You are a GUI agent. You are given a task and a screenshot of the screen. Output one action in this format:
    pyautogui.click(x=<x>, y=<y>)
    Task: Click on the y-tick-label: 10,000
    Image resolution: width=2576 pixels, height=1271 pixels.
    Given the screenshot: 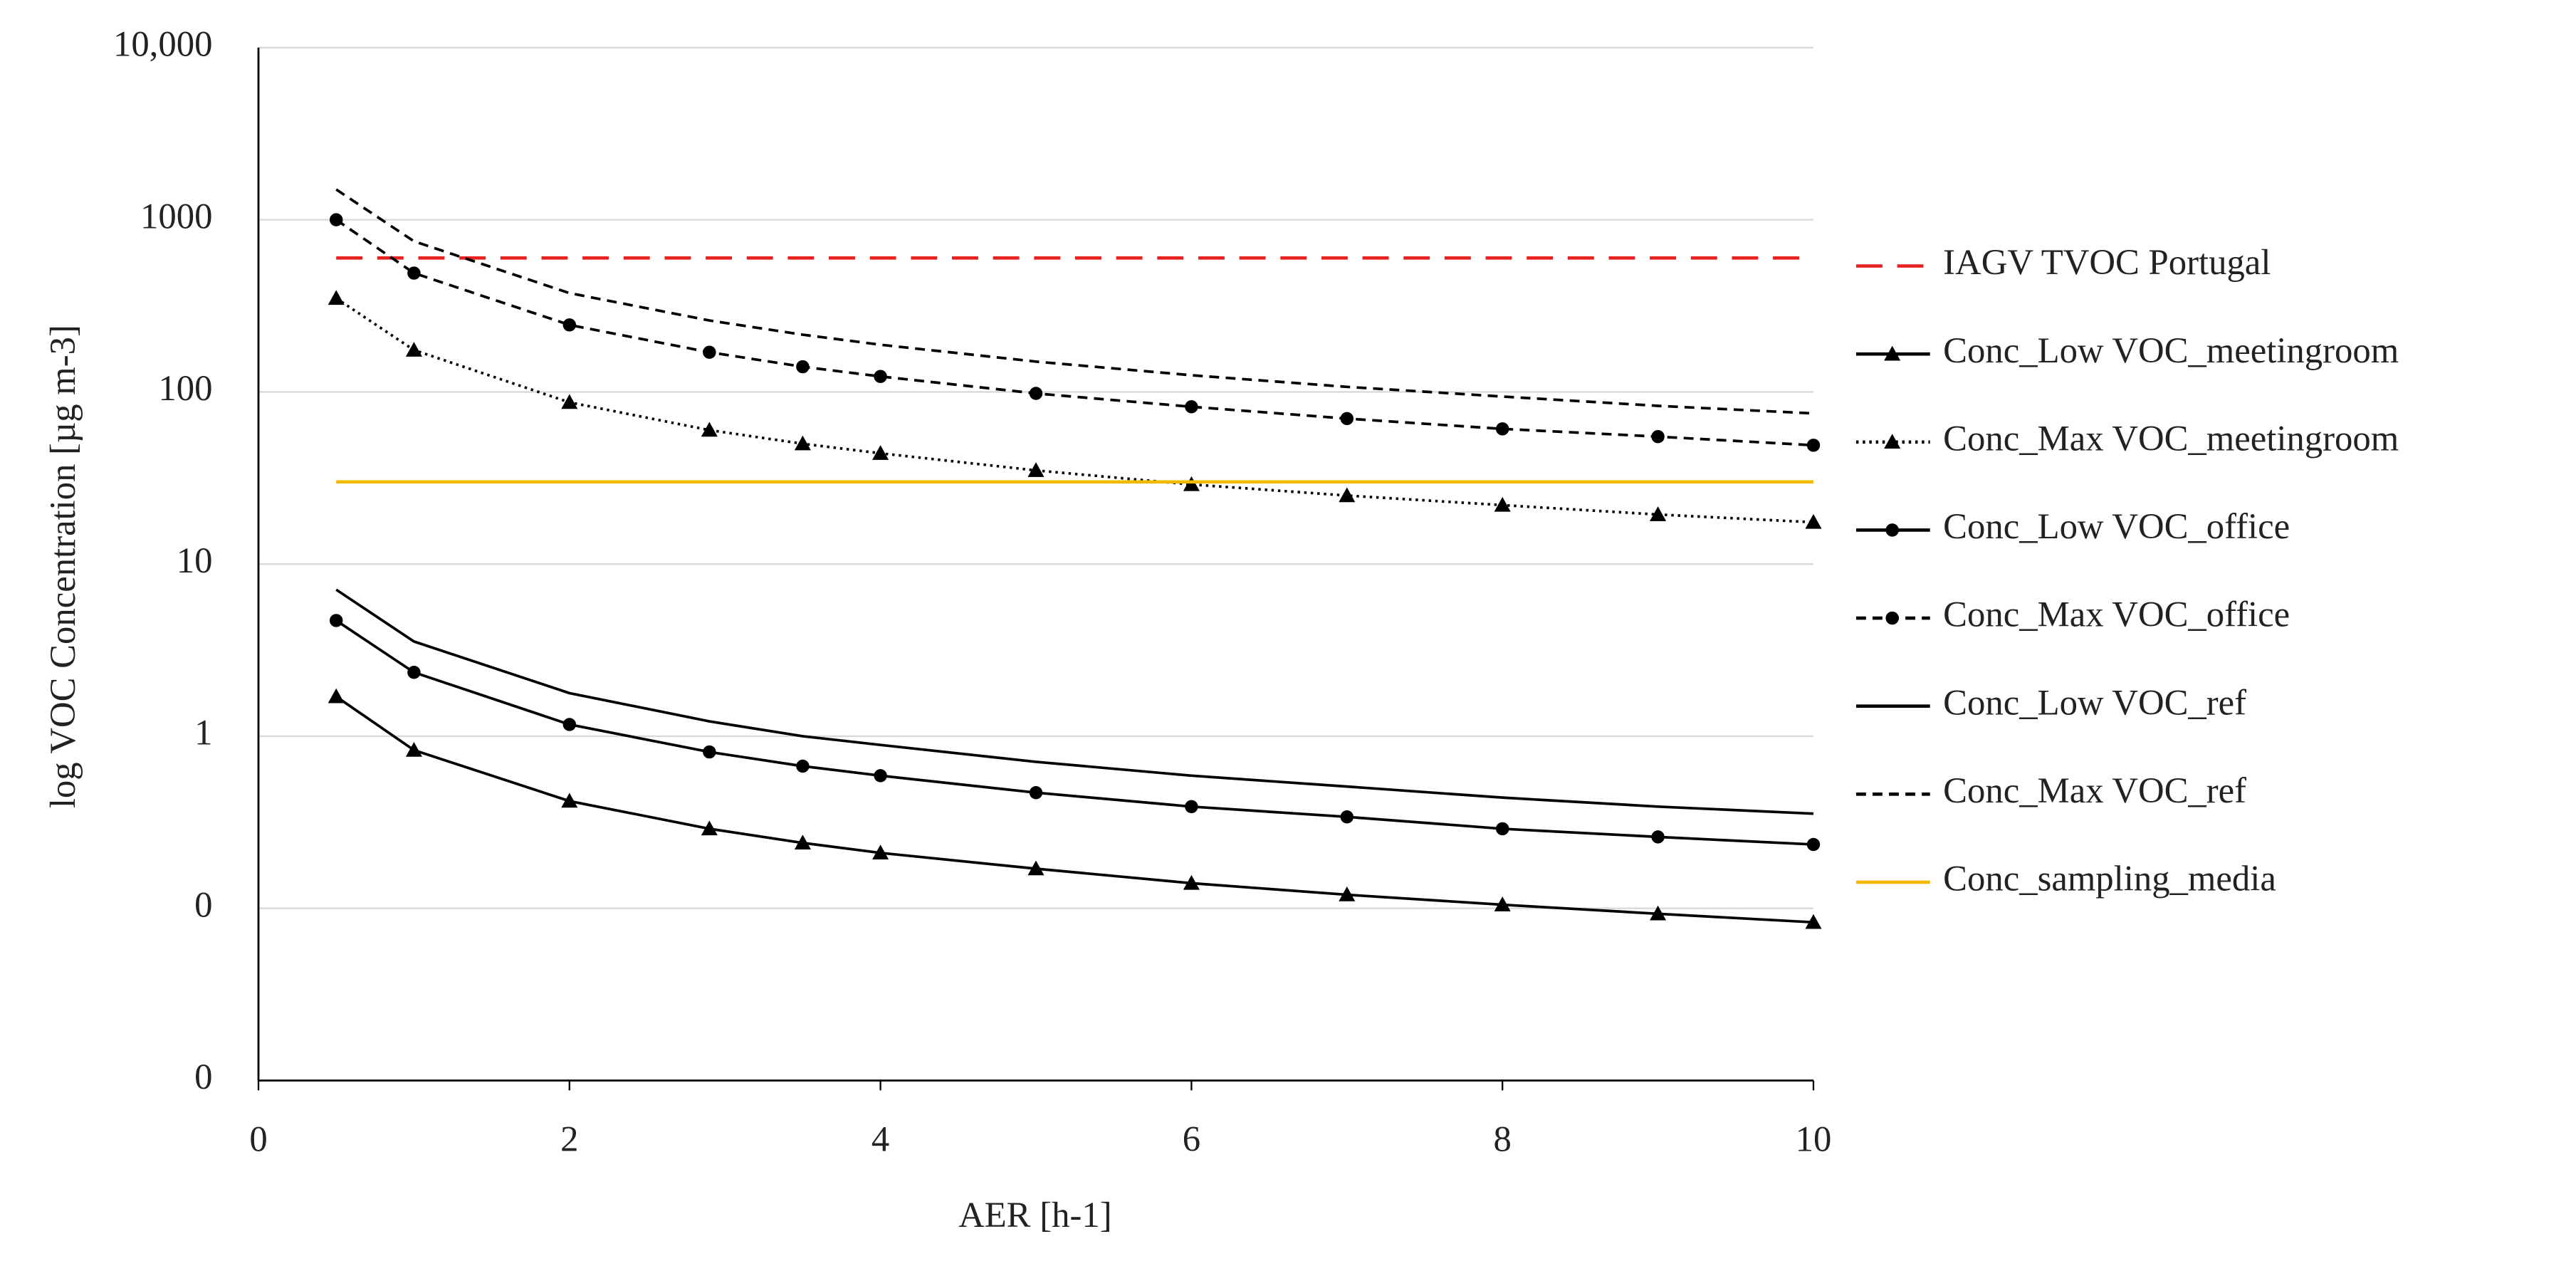 What is the action you would take?
    pyautogui.click(x=162, y=44)
    